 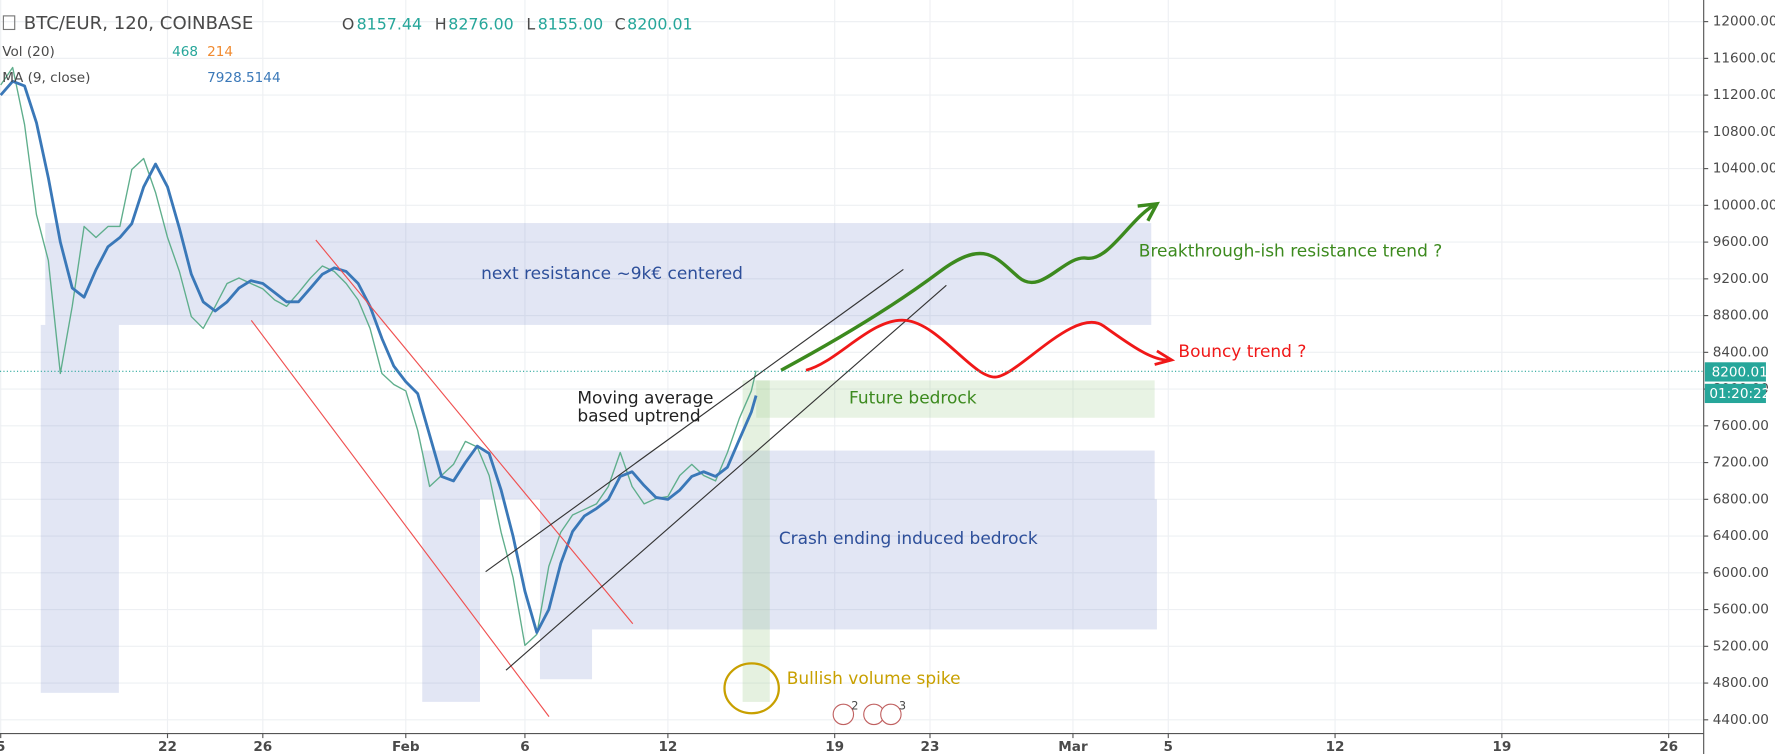 What do you see at coordinates (46, 78) in the screenshot?
I see `ma-label: MA (9, close)` at bounding box center [46, 78].